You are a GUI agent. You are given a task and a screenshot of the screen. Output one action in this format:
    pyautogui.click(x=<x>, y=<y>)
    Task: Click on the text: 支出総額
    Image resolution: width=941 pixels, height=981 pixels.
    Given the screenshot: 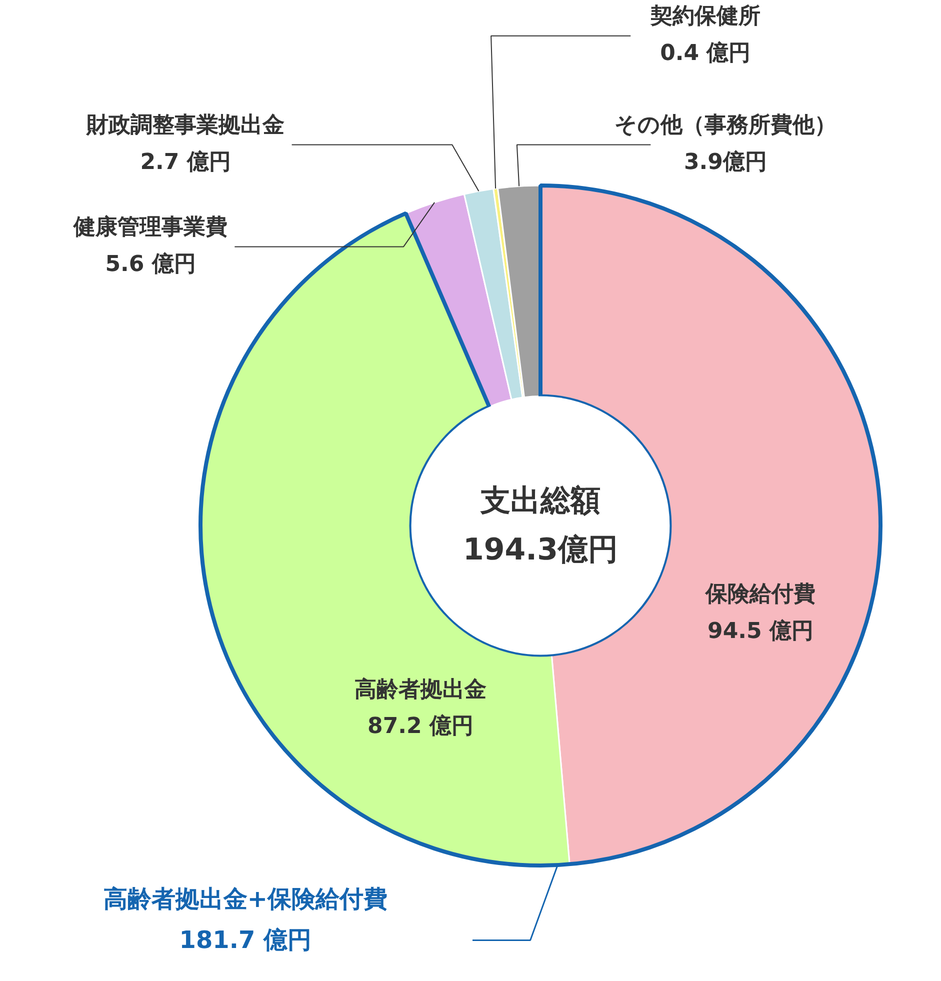 What is the action you would take?
    pyautogui.click(x=540, y=501)
    